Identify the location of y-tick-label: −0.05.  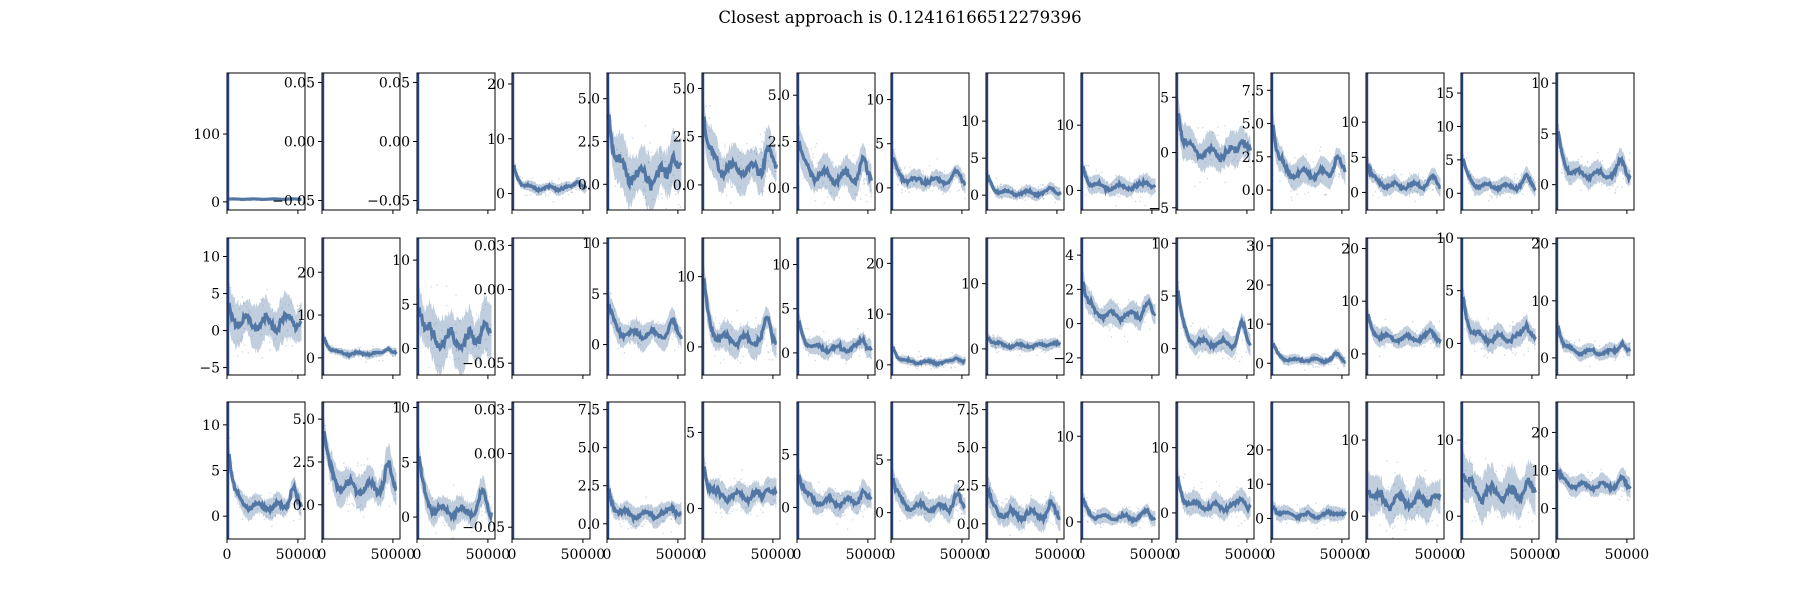
(483, 364).